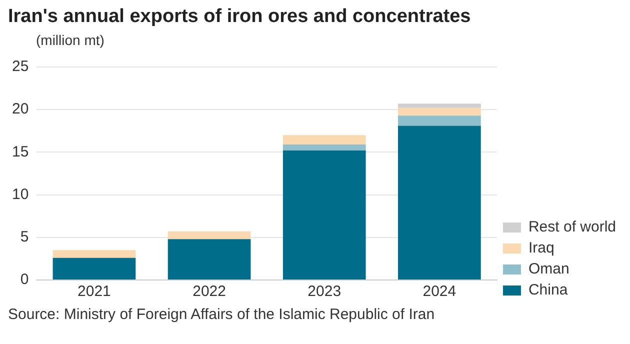 Image resolution: width=630 pixels, height=344 pixels. I want to click on legend-label: Oman, so click(549, 269).